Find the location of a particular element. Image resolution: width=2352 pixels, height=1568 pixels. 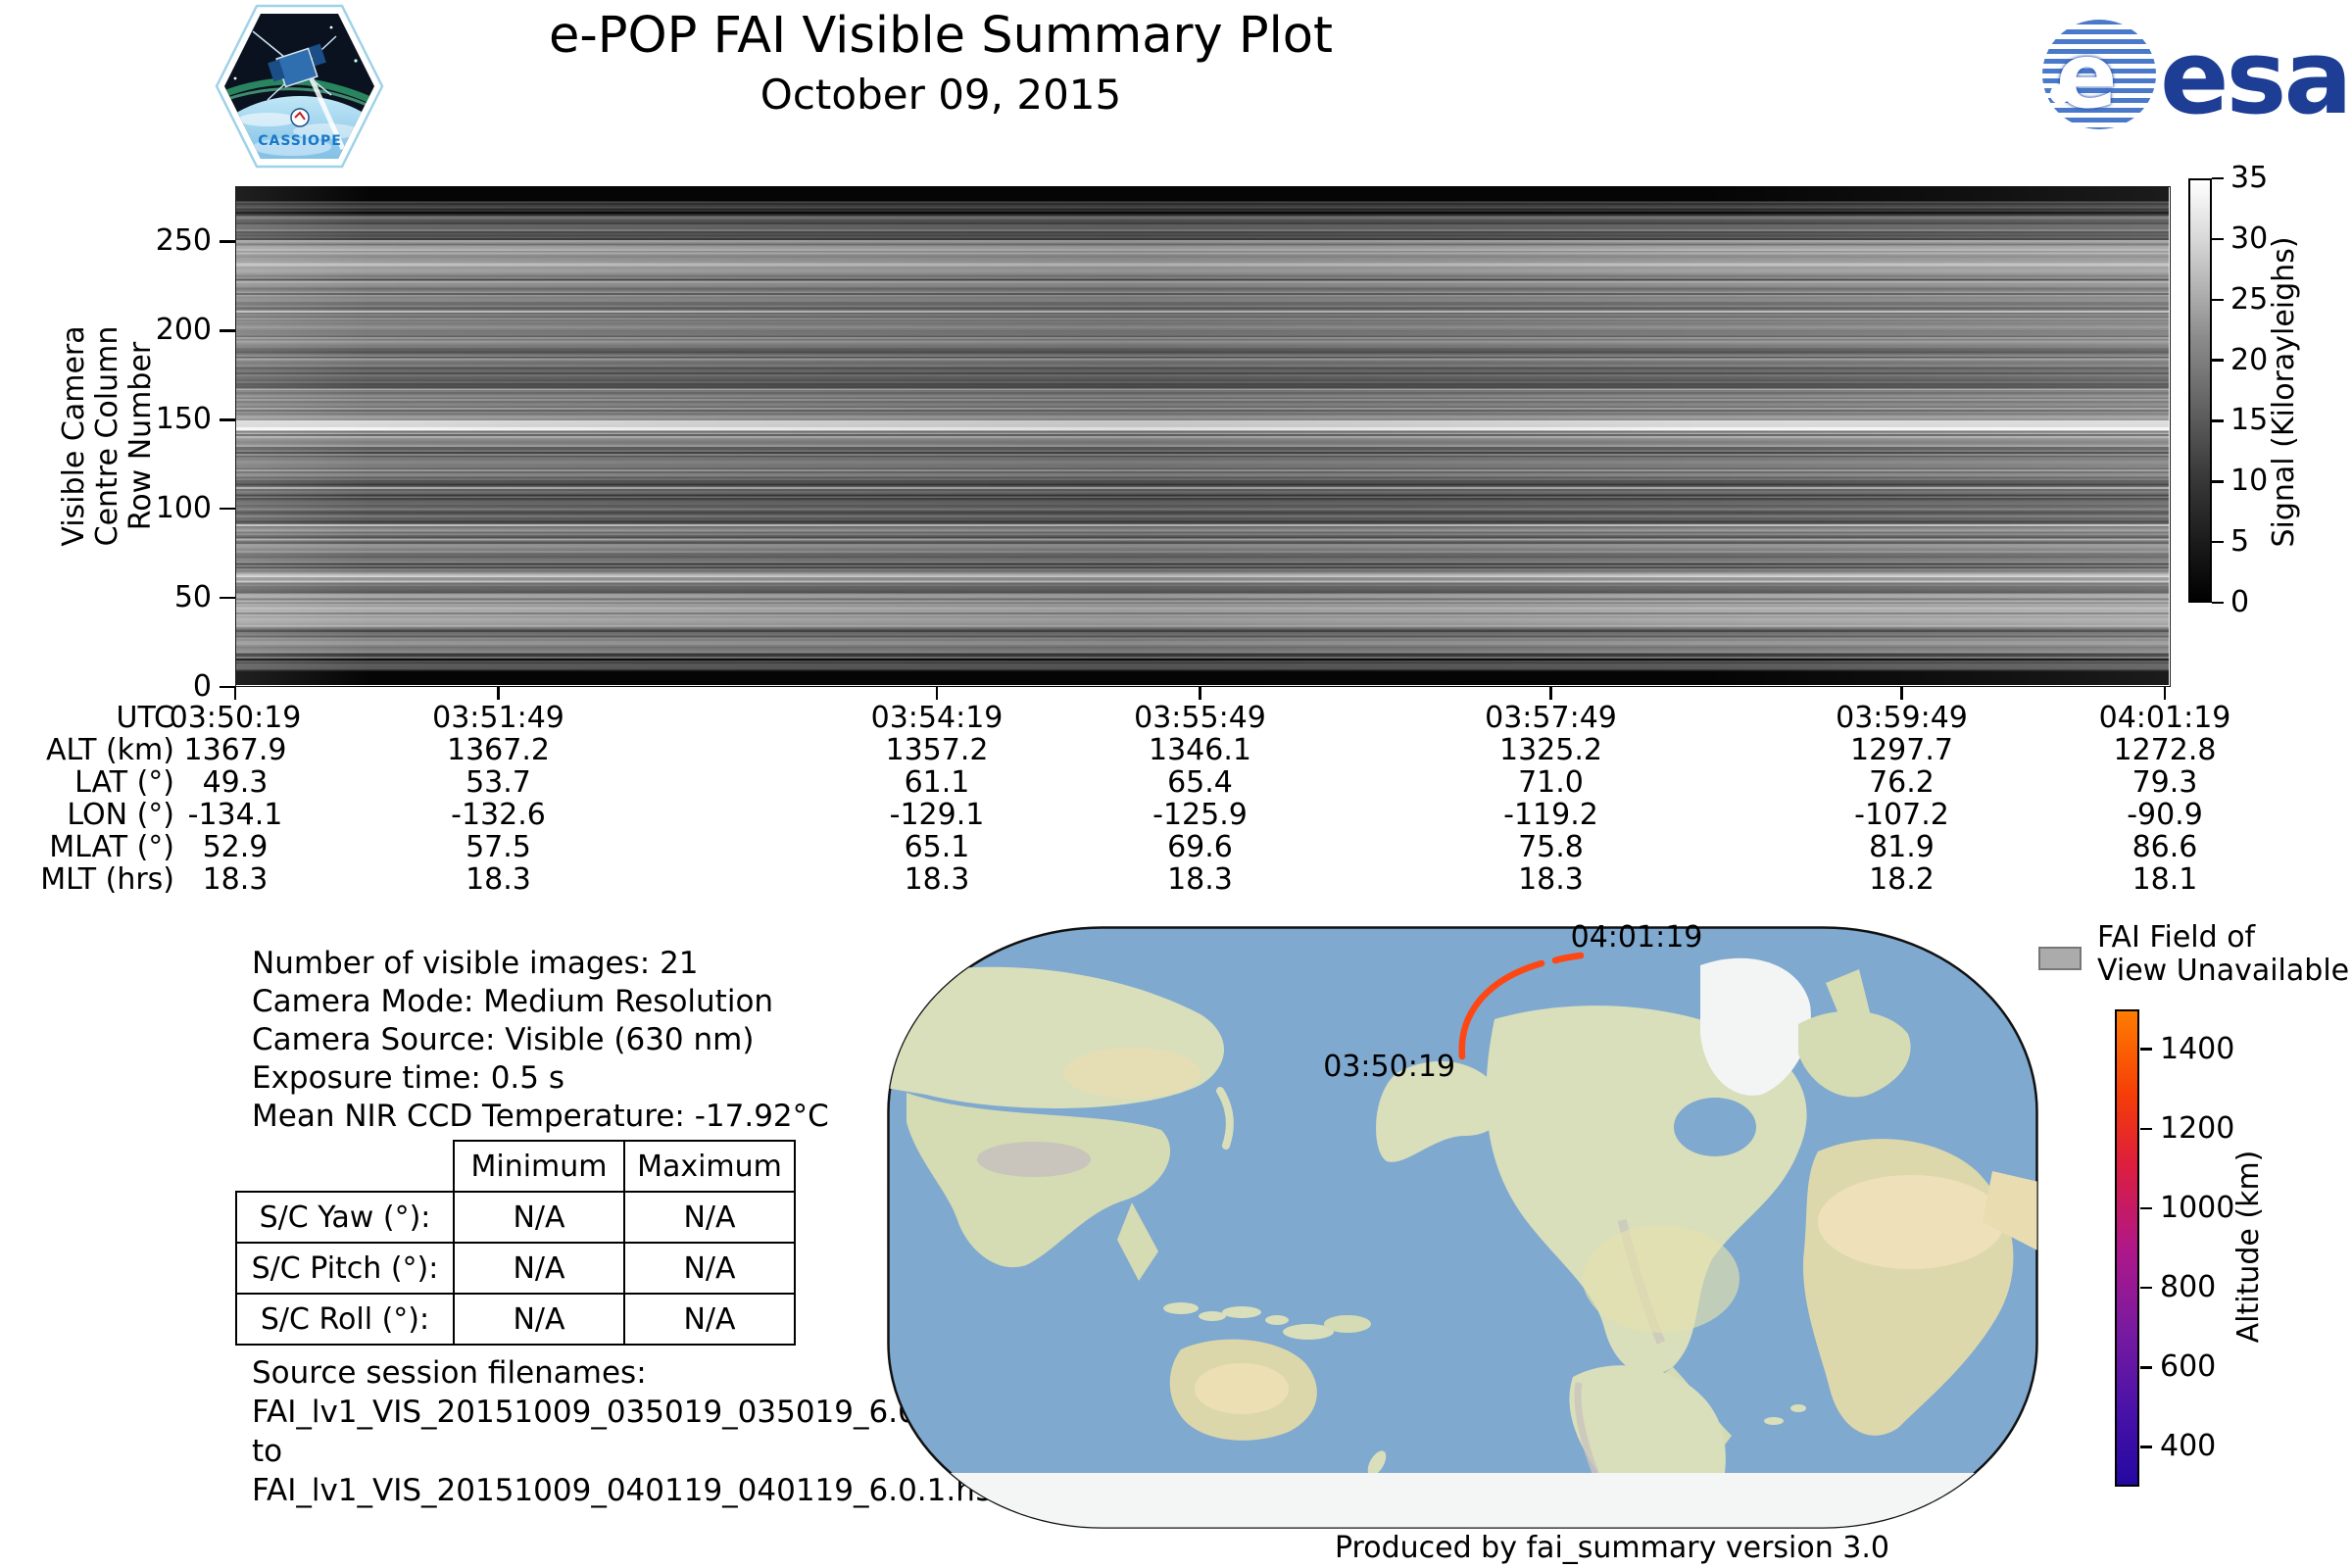

info-line: Camera Source: Visible (630 nm) is located at coordinates (504, 1039).